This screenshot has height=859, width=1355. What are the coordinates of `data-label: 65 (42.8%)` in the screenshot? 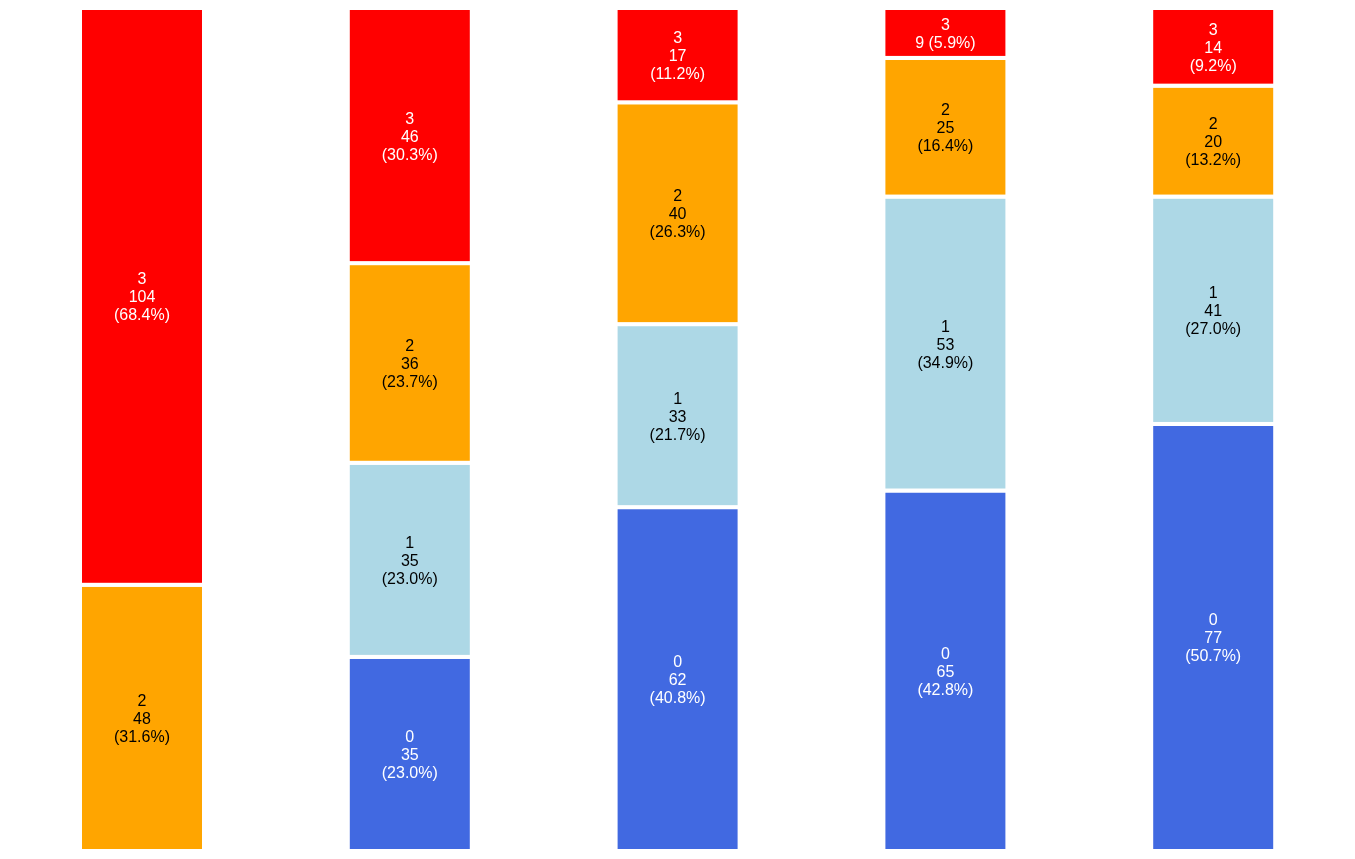 It's located at (945, 680).